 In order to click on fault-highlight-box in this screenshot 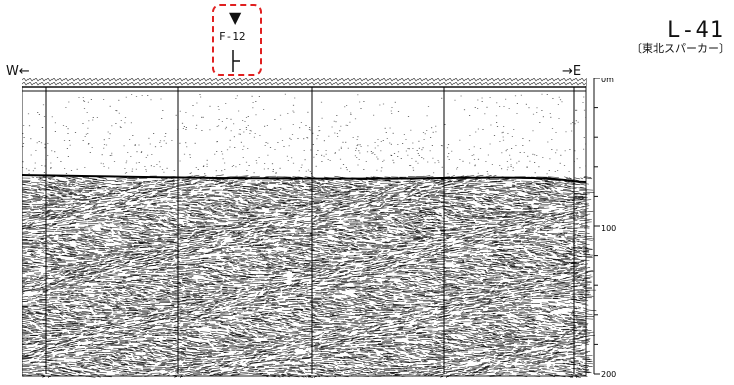, I will do `click(237, 40)`.